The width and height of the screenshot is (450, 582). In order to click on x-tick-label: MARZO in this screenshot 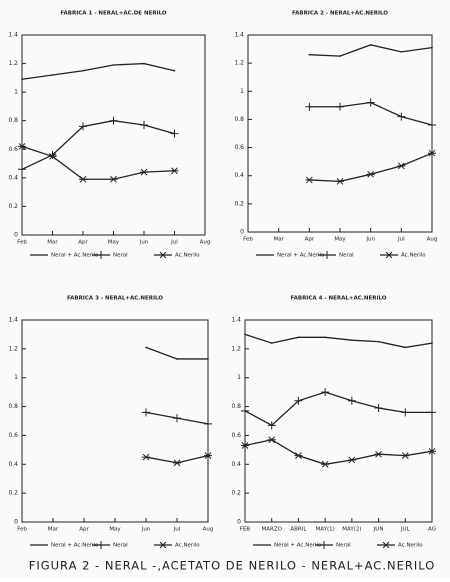, I will do `click(271, 530)`.